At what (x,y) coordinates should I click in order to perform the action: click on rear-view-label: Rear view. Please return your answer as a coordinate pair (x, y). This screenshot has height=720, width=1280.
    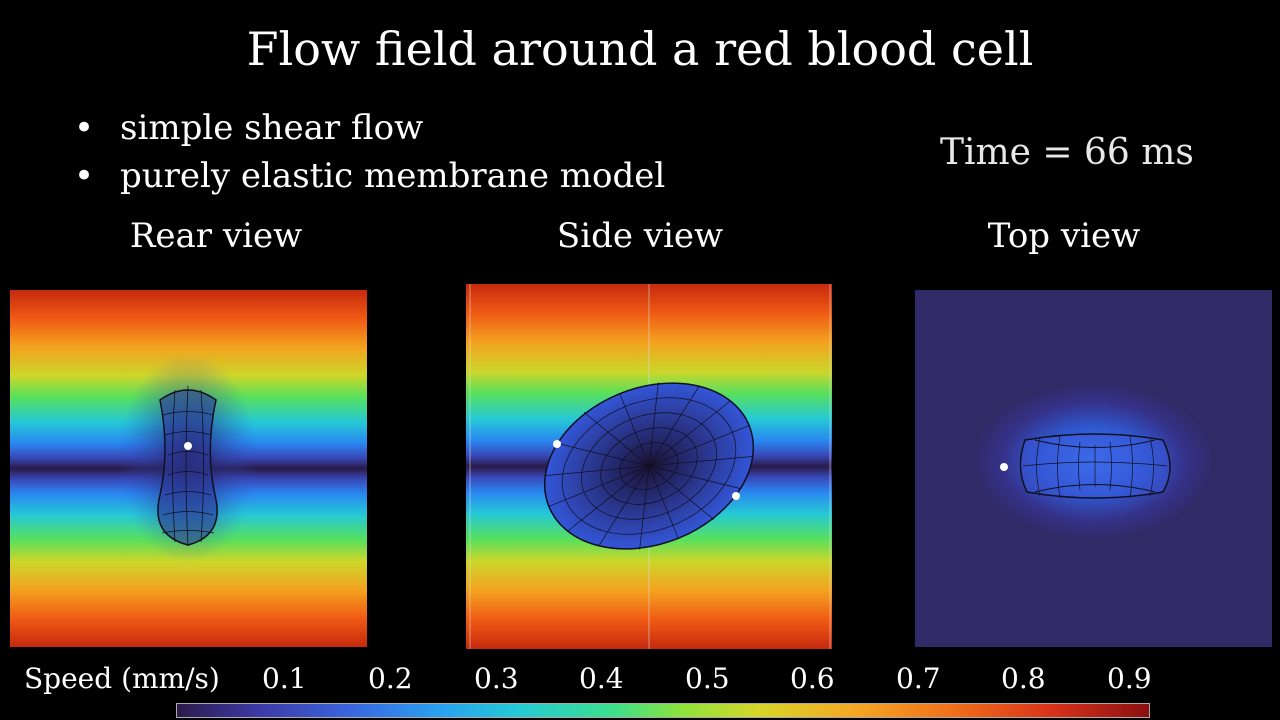
    Looking at the image, I should click on (216, 236).